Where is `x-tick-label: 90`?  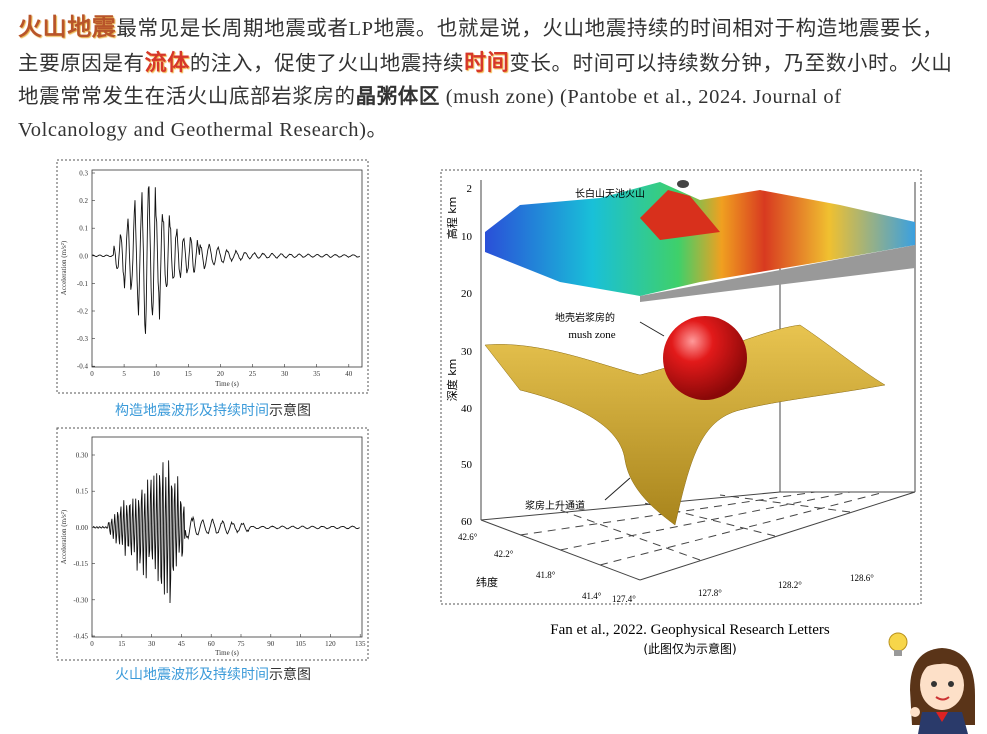 x-tick-label: 90 is located at coordinates (271, 644).